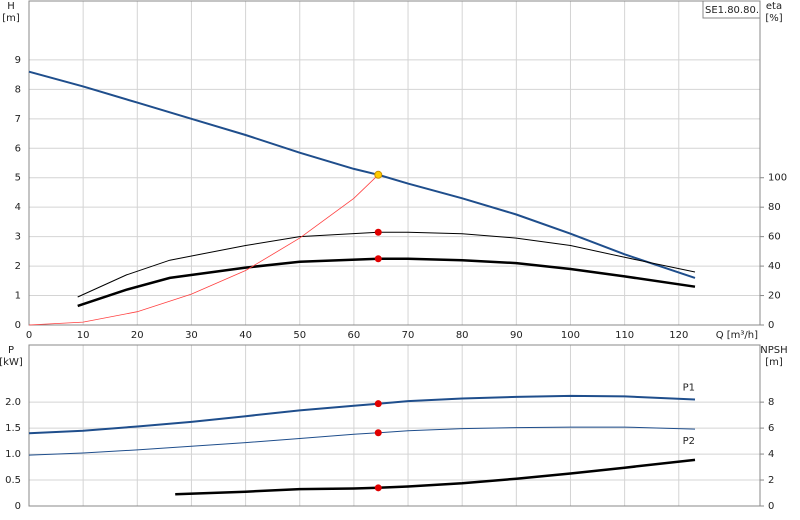 This screenshot has width=800, height=520. Describe the element at coordinates (516, 335) in the screenshot. I see `x-tick-label: 90` at that location.